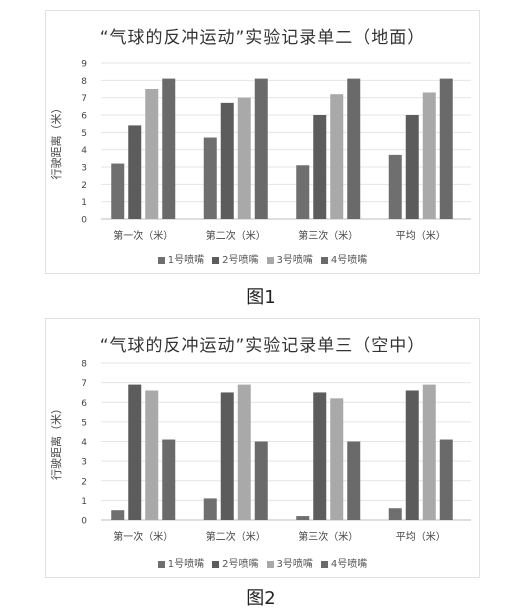  Describe the element at coordinates (262, 38) in the screenshot. I see `chart-title: “气球的反冲运动”实验记录单二（地面）` at that location.